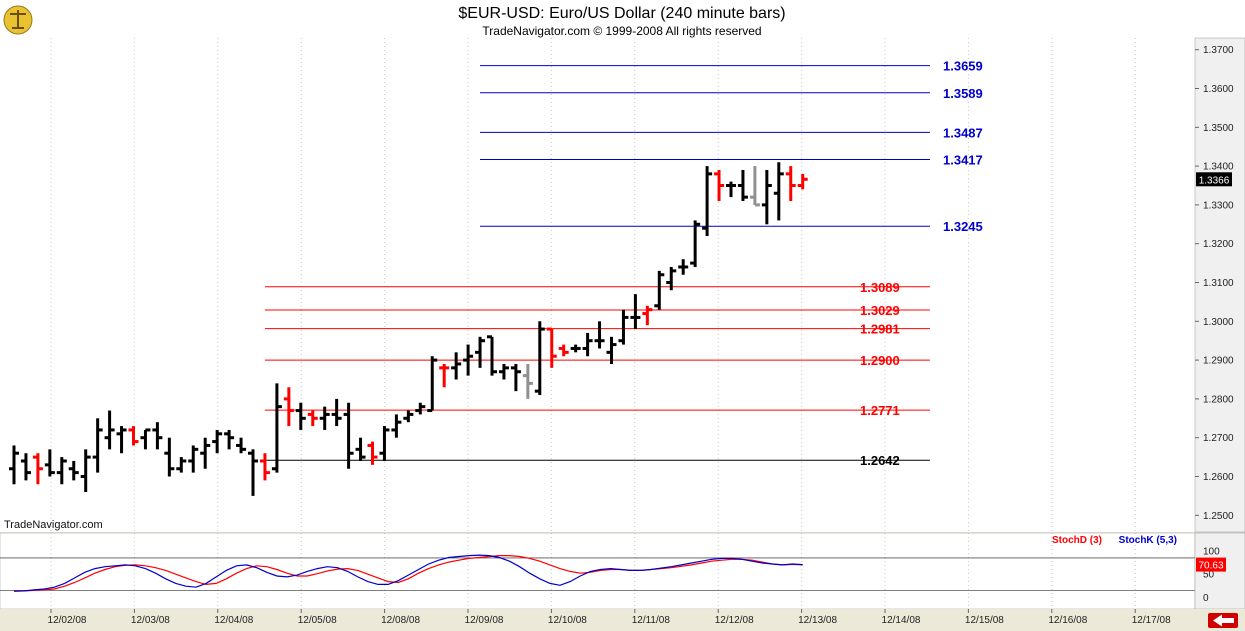 The image size is (1245, 631). I want to click on level-label: 1.3487, so click(963, 132).